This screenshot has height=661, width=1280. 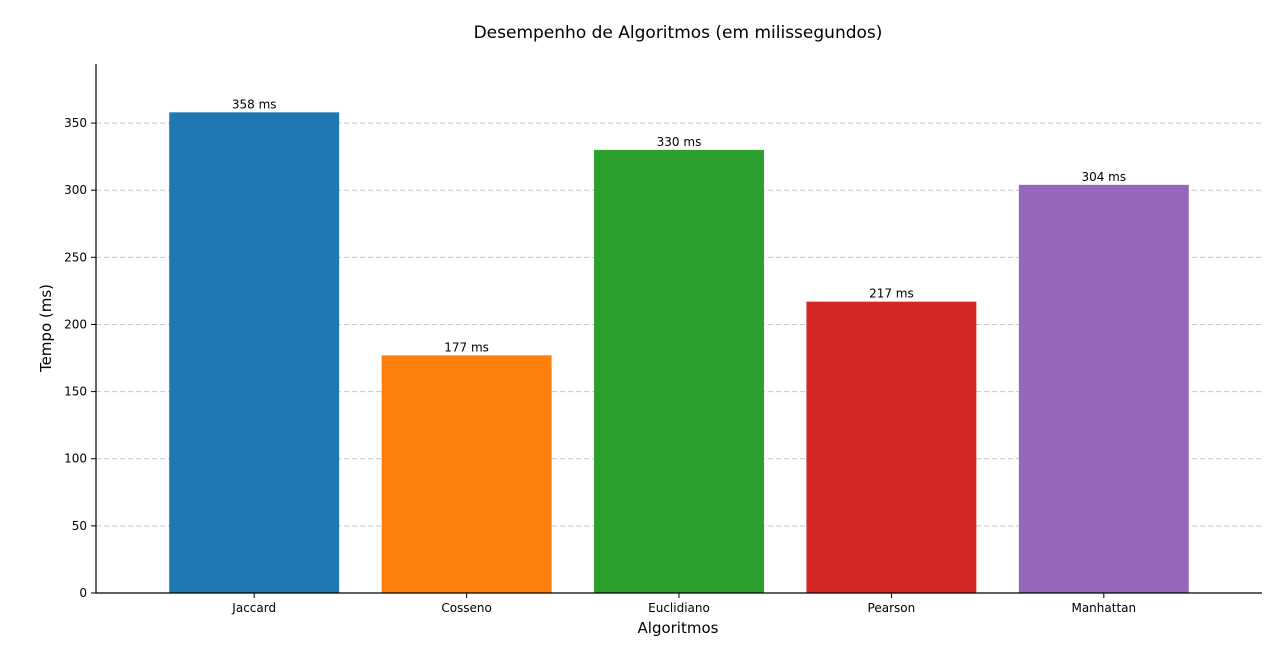 I want to click on data-label: 177 ms, so click(x=466, y=347).